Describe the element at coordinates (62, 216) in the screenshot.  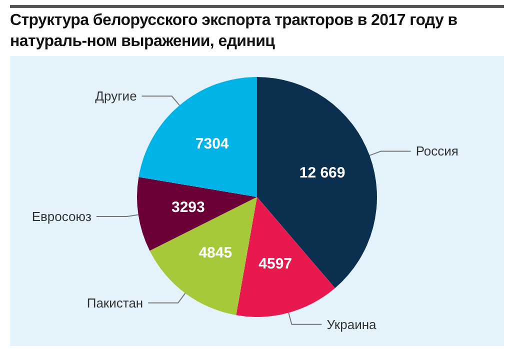
I see `slice-label: Евросоюз` at that location.